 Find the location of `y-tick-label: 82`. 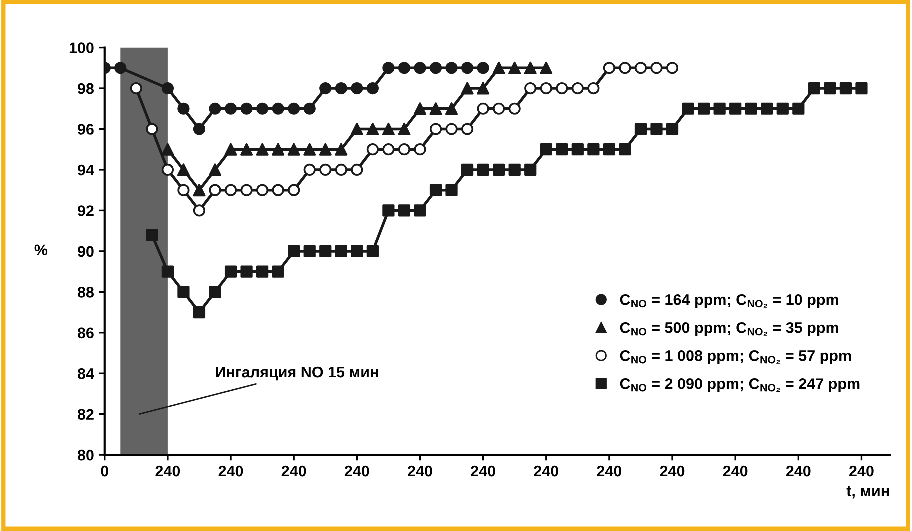

y-tick-label: 82 is located at coordinates (86, 414).